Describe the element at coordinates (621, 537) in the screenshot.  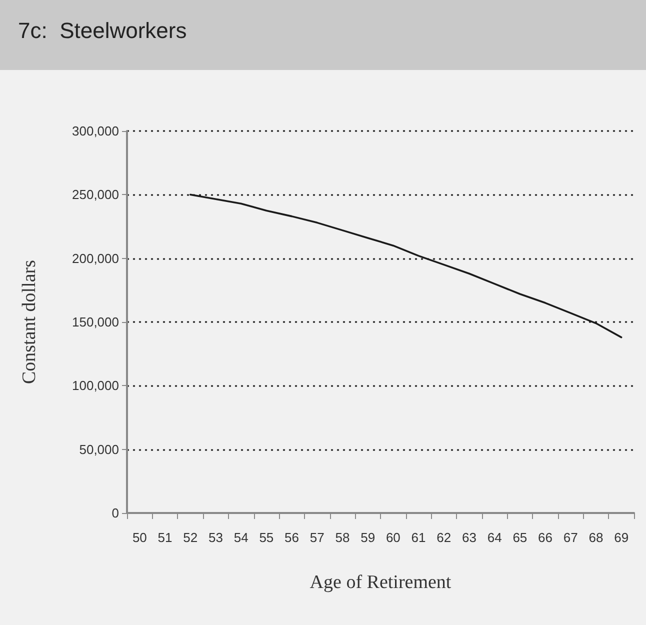
I see `x-tick-label: 69` at that location.